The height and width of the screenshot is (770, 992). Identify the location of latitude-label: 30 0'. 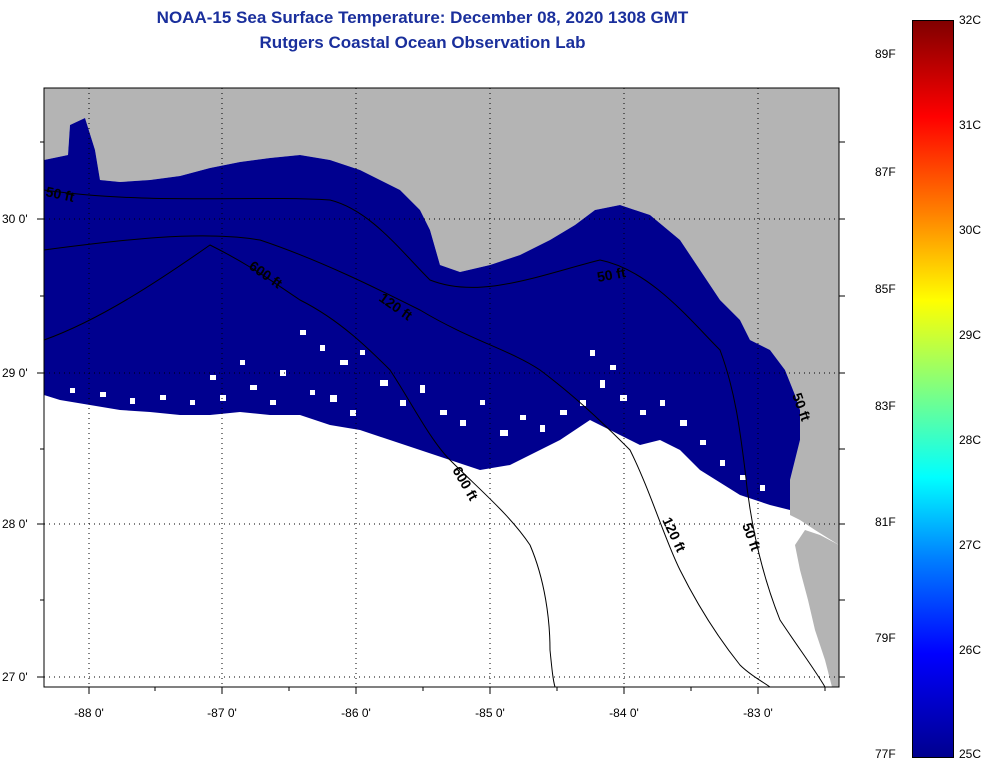
(15, 219).